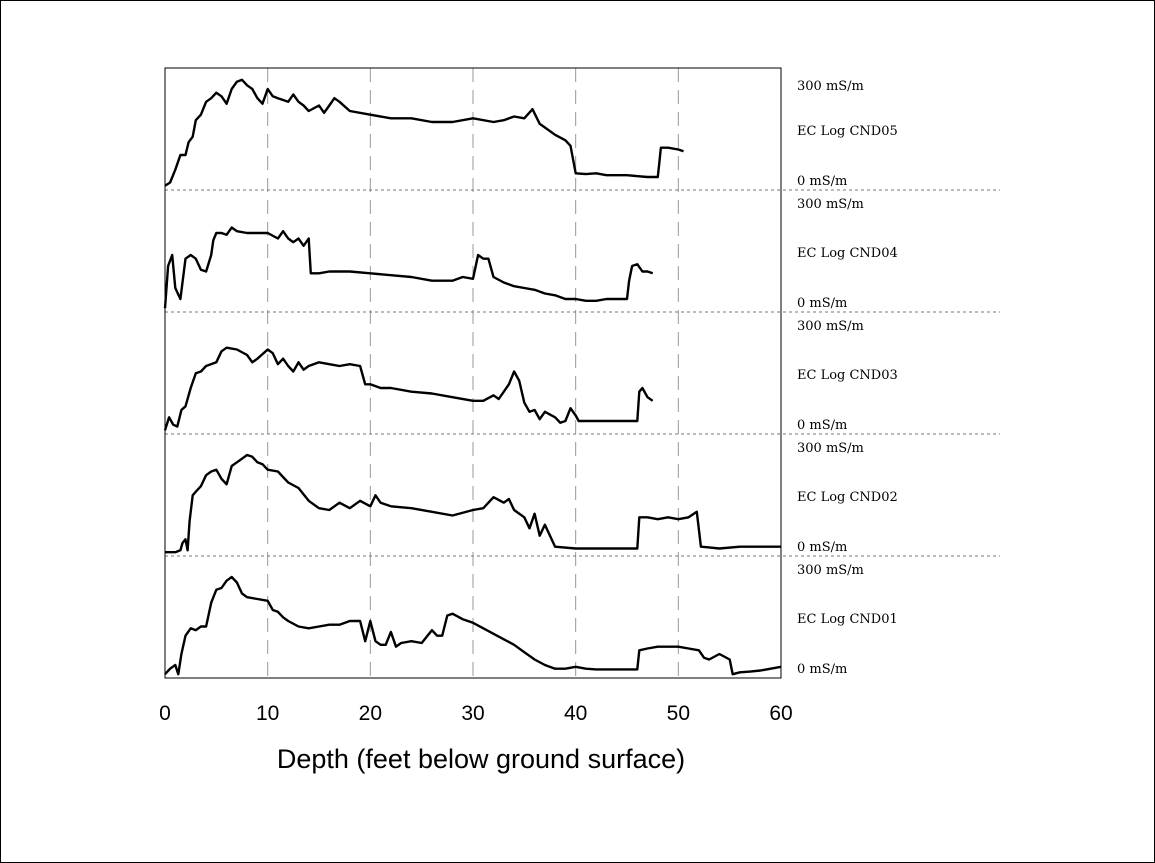 Image resolution: width=1155 pixels, height=863 pixels. I want to click on x-axis-title: Depth (feet below ground surface), so click(481, 759).